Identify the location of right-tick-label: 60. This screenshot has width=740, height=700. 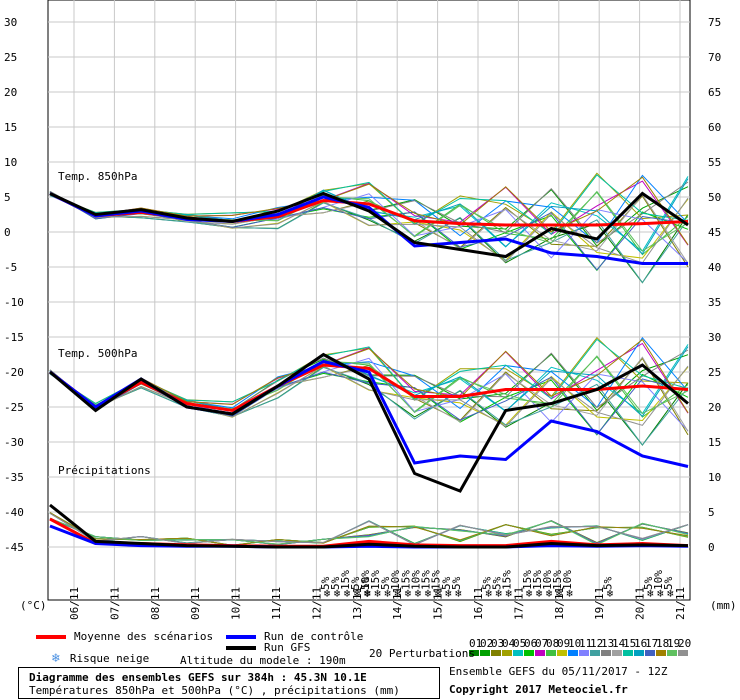
(714, 127).